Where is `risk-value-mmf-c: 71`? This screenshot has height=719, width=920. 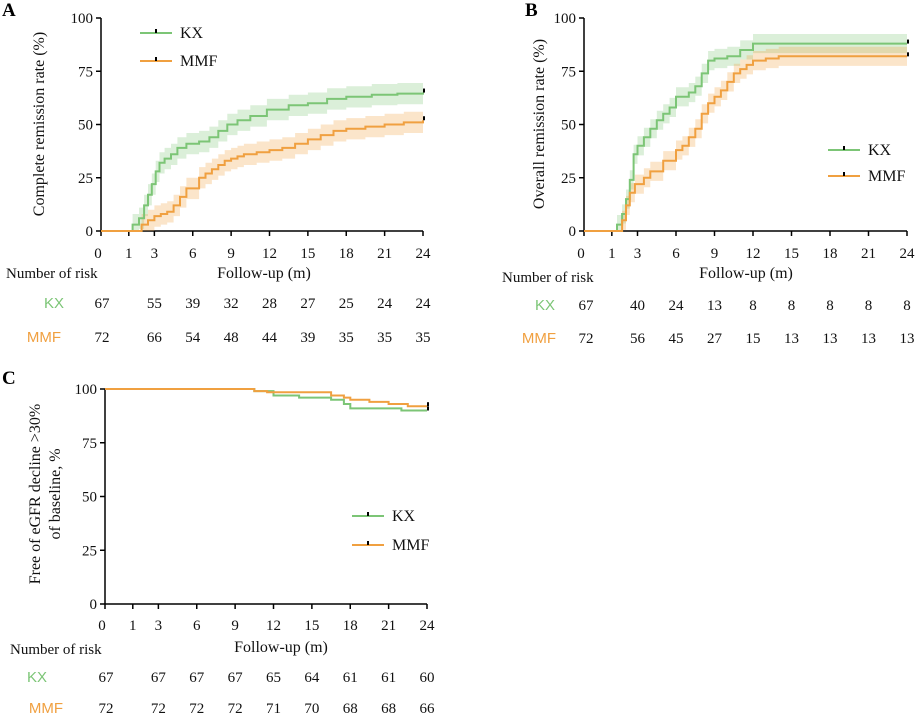
risk-value-mmf-c: 71 is located at coordinates (273, 709).